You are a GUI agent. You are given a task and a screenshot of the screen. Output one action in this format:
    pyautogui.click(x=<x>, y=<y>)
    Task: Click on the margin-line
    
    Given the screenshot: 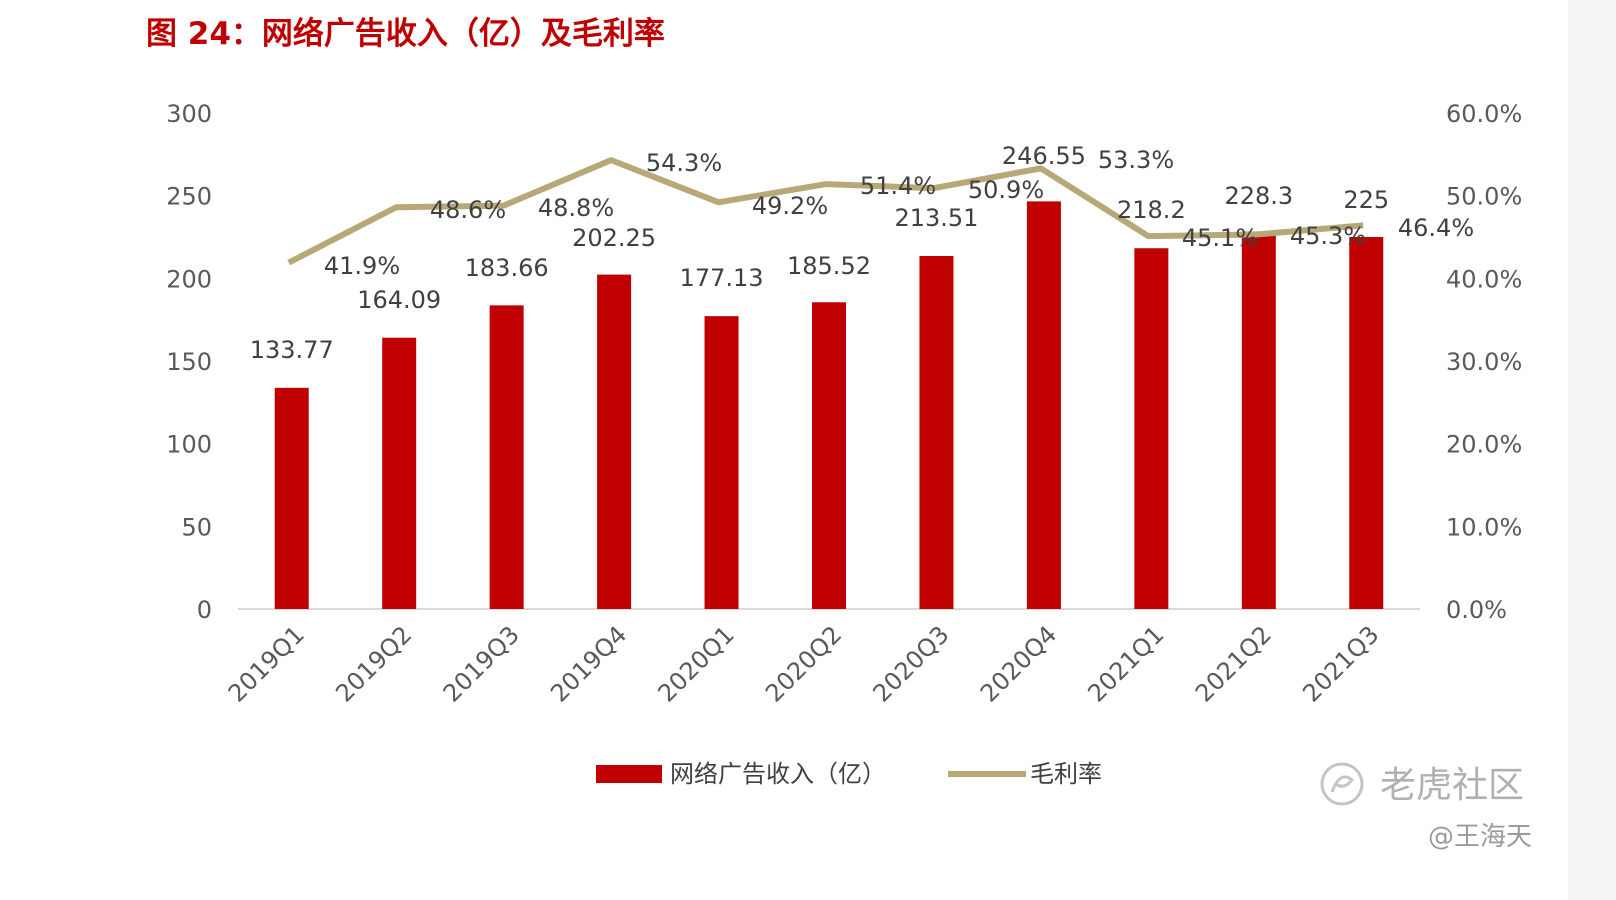 What is the action you would take?
    pyautogui.click(x=825, y=211)
    